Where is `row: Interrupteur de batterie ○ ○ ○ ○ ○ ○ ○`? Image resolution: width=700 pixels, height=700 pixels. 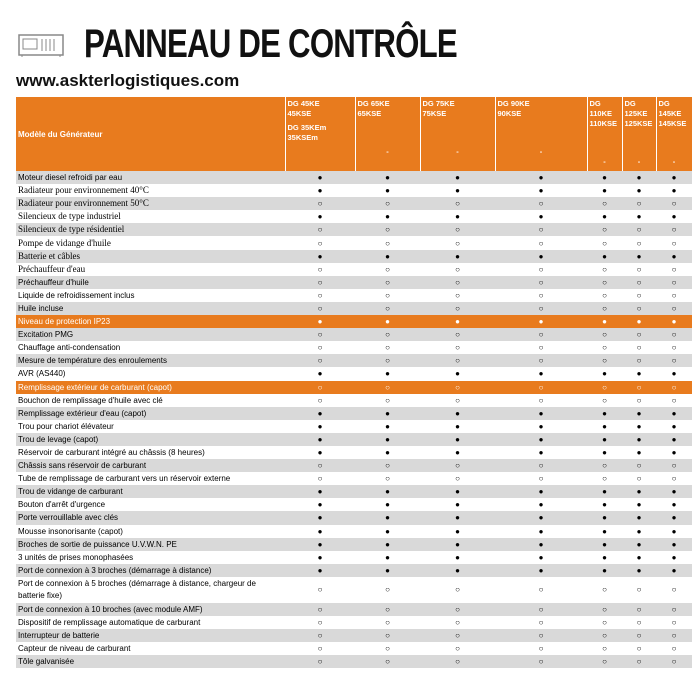
row: Interrupteur de batterie ○ ○ ○ ○ ○ ○ ○ is located at coordinates (354, 636).